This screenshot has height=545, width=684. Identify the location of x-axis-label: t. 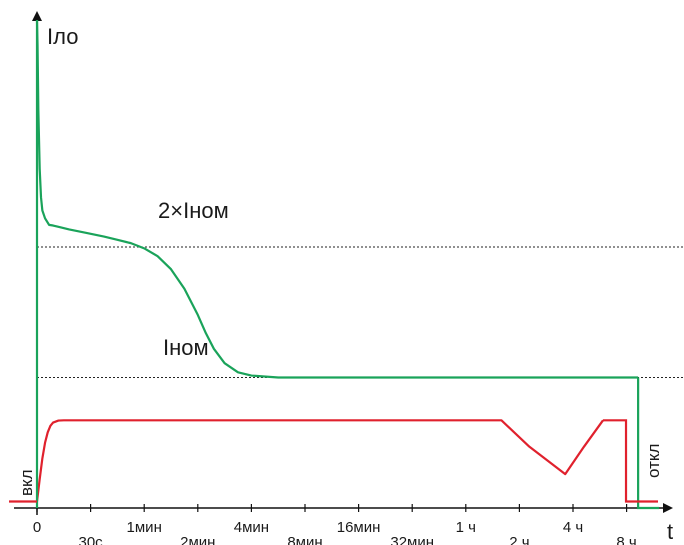
(670, 531).